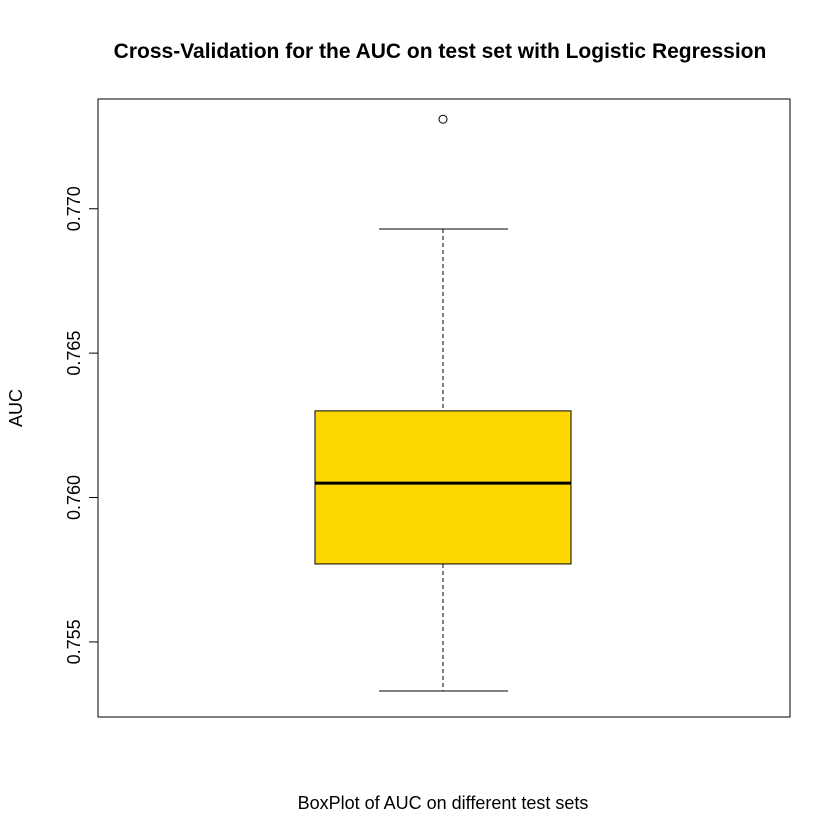  What do you see at coordinates (74, 497) in the screenshot?
I see `y-tick-label: 0.760` at bounding box center [74, 497].